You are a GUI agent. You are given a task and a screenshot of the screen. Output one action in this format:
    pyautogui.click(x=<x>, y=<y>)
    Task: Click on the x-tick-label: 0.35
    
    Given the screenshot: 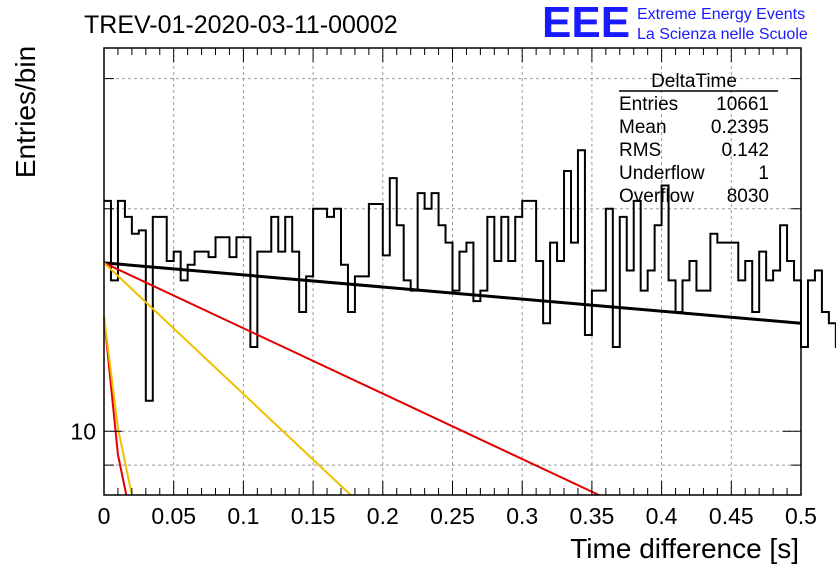 What is the action you would take?
    pyautogui.click(x=592, y=516)
    